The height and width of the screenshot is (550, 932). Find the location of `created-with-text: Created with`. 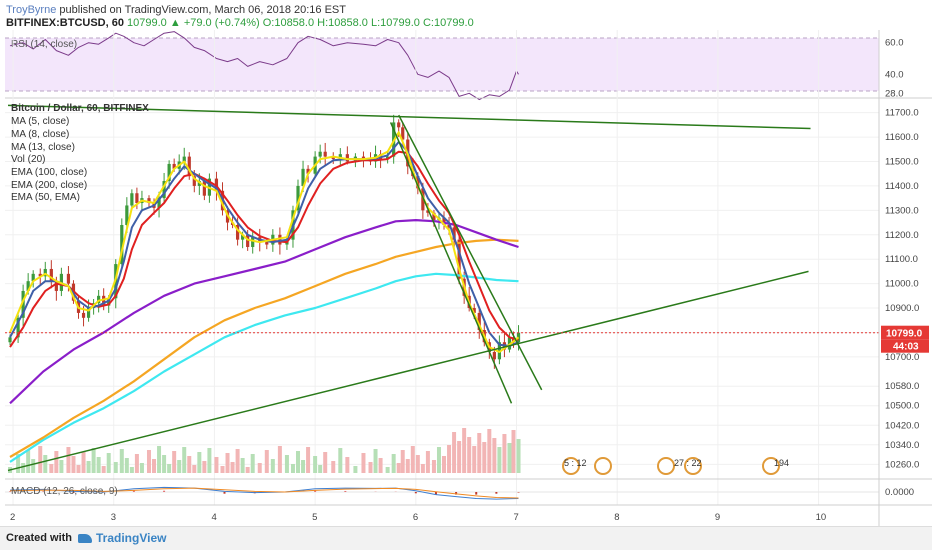

created-with-text: Created with is located at coordinates (39, 538).